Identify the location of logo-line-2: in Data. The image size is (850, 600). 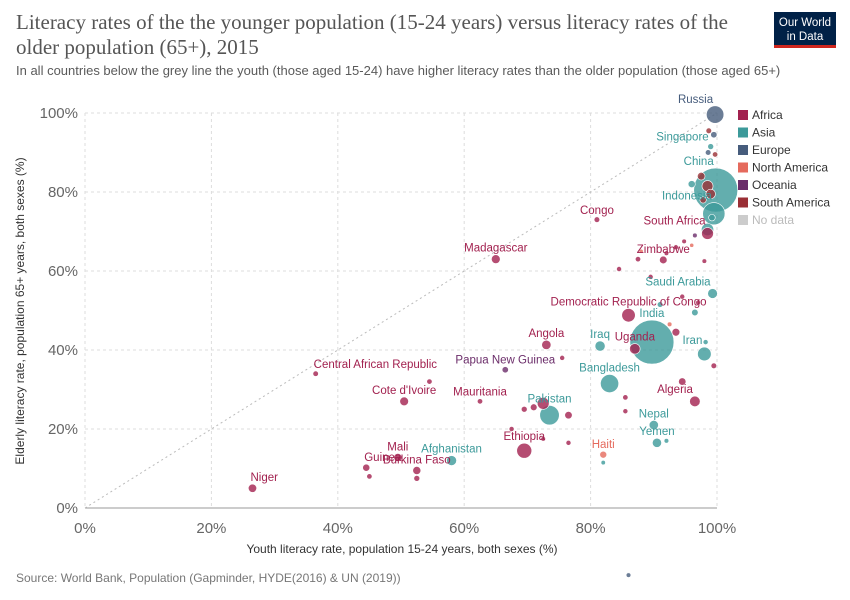
(805, 37).